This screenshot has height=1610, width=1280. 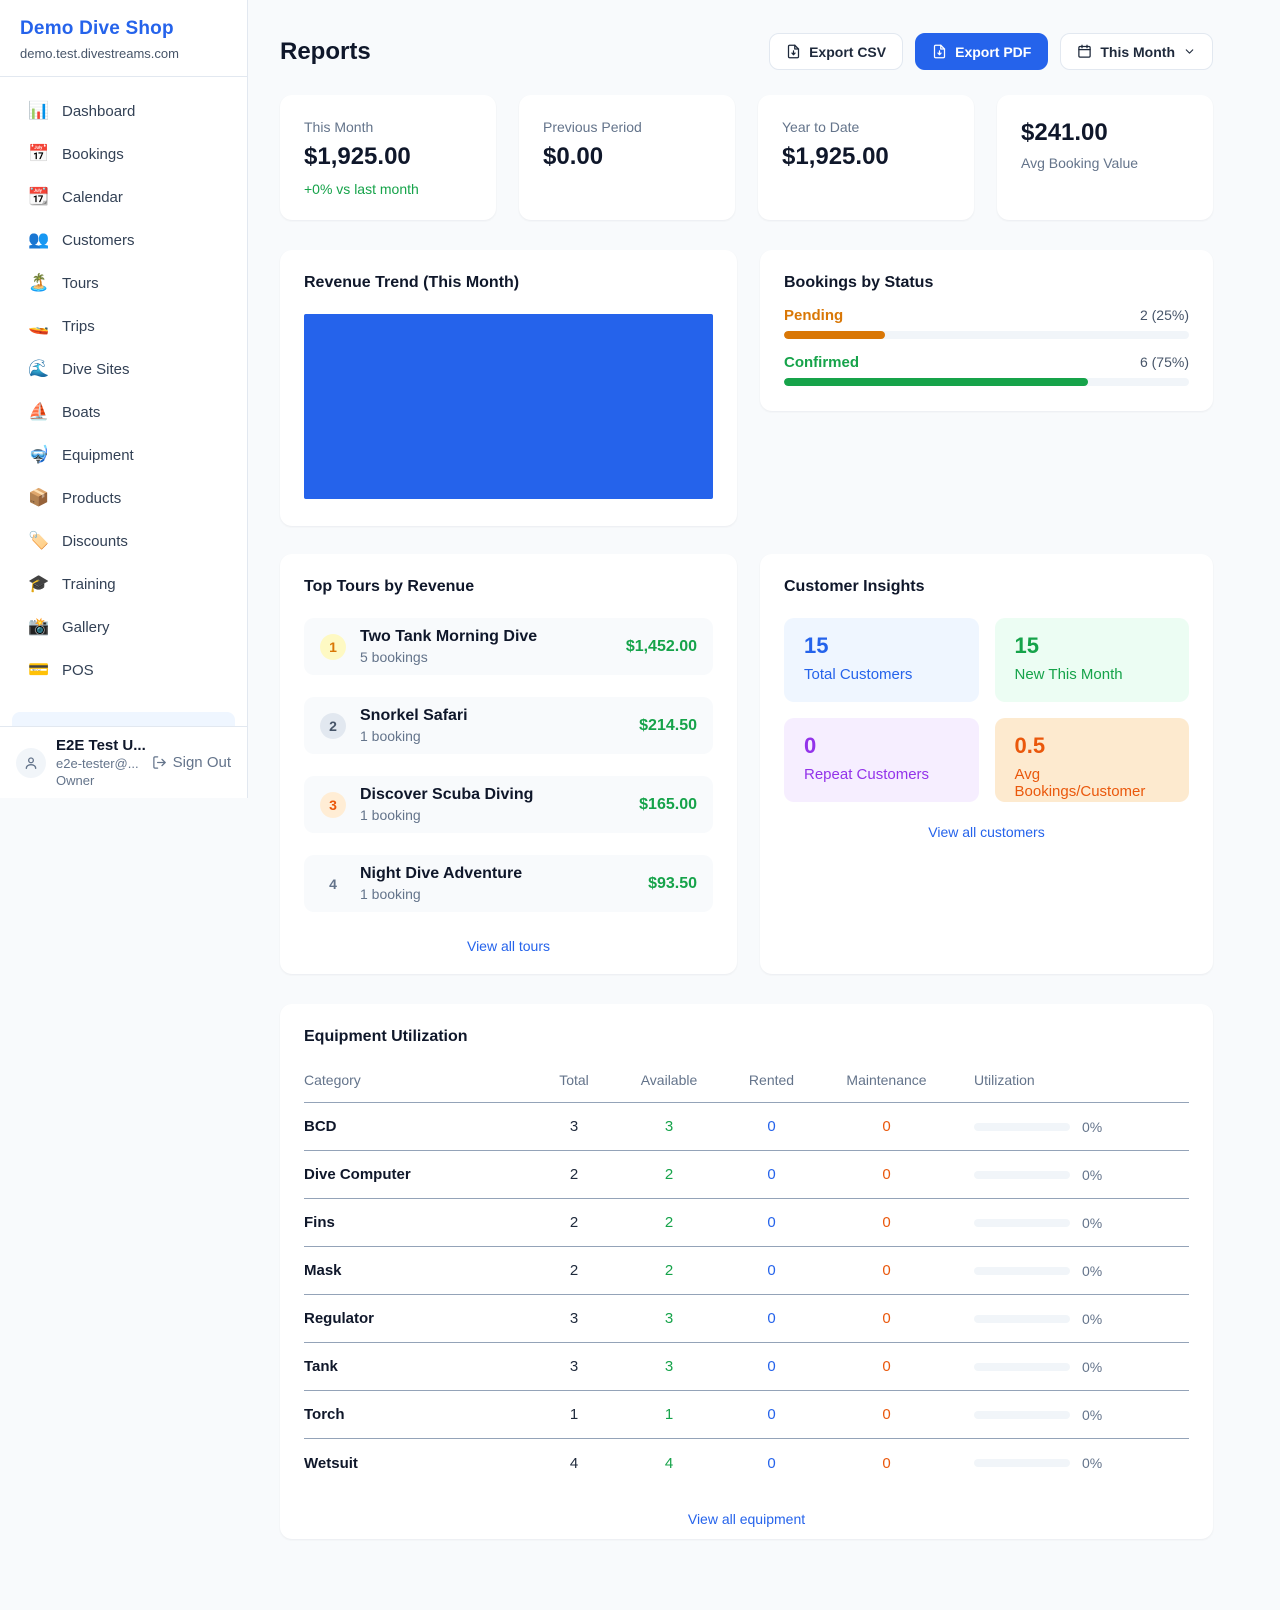 I want to click on calendar-icon, so click(x=1085, y=51).